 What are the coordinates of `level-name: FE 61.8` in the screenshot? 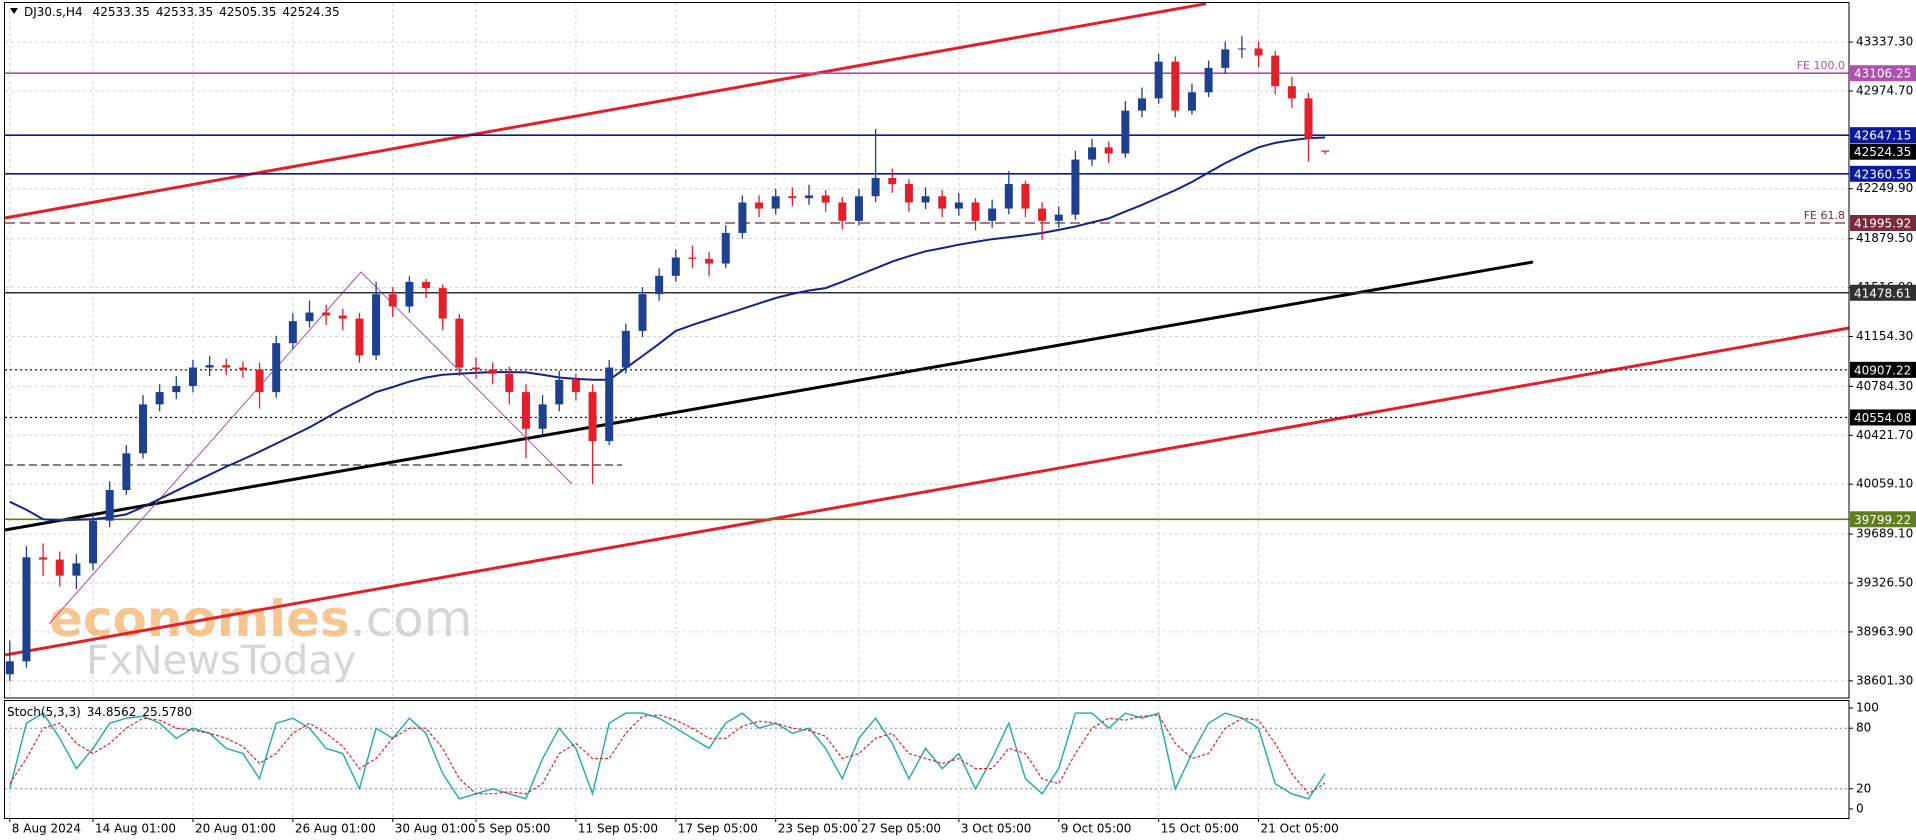 It's located at (1824, 215).